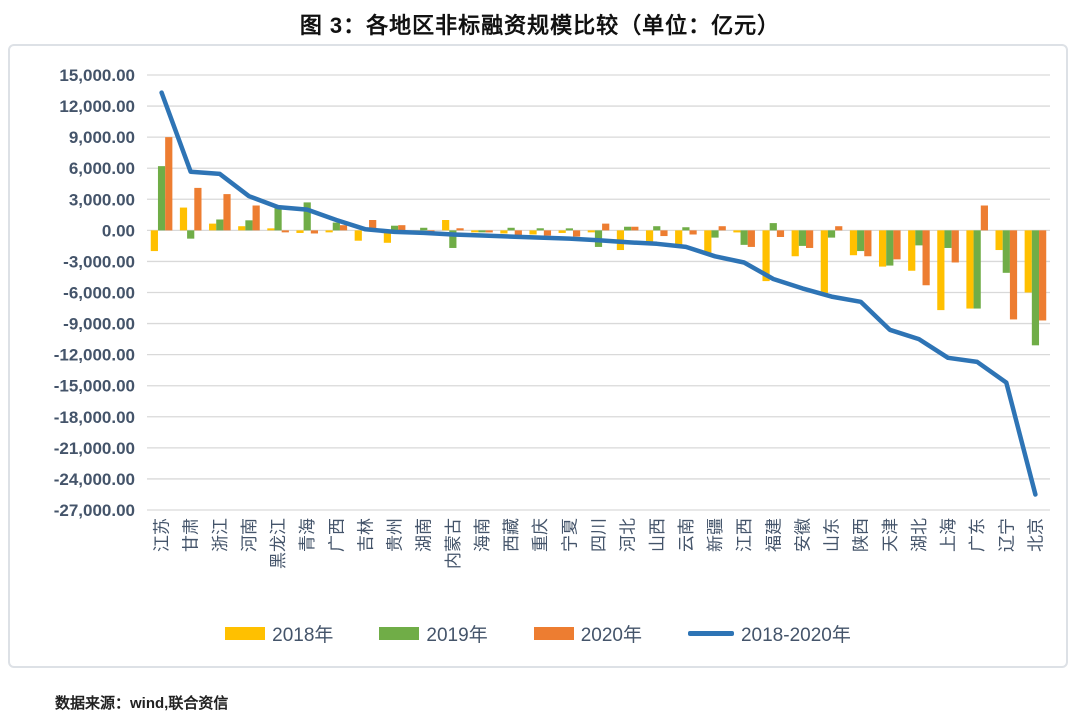  Describe the element at coordinates (118, 230) in the screenshot. I see `y-tick-label: 0.00` at that location.